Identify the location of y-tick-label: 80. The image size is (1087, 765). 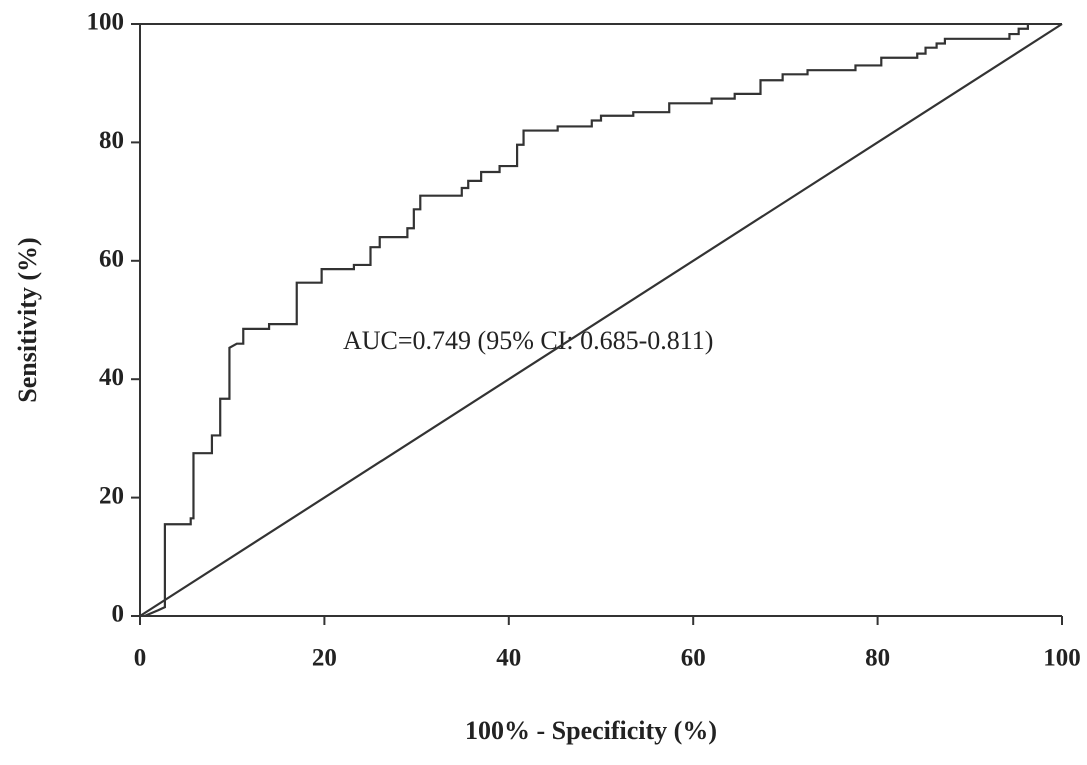
(111, 140).